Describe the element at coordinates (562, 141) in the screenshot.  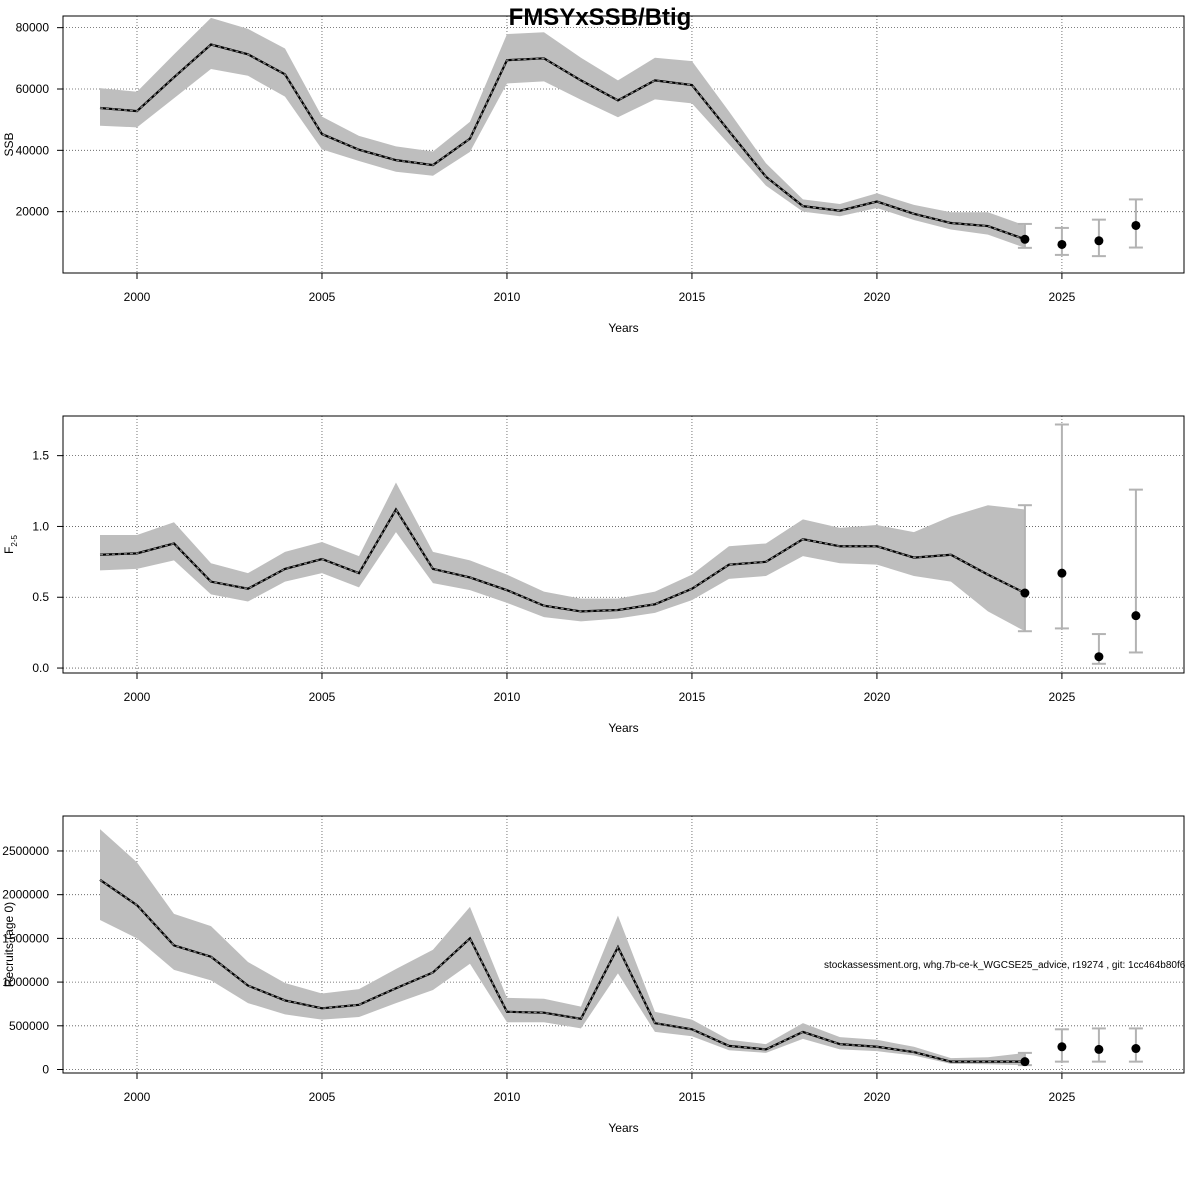
I see `ssb-estimate-line-dash` at that location.